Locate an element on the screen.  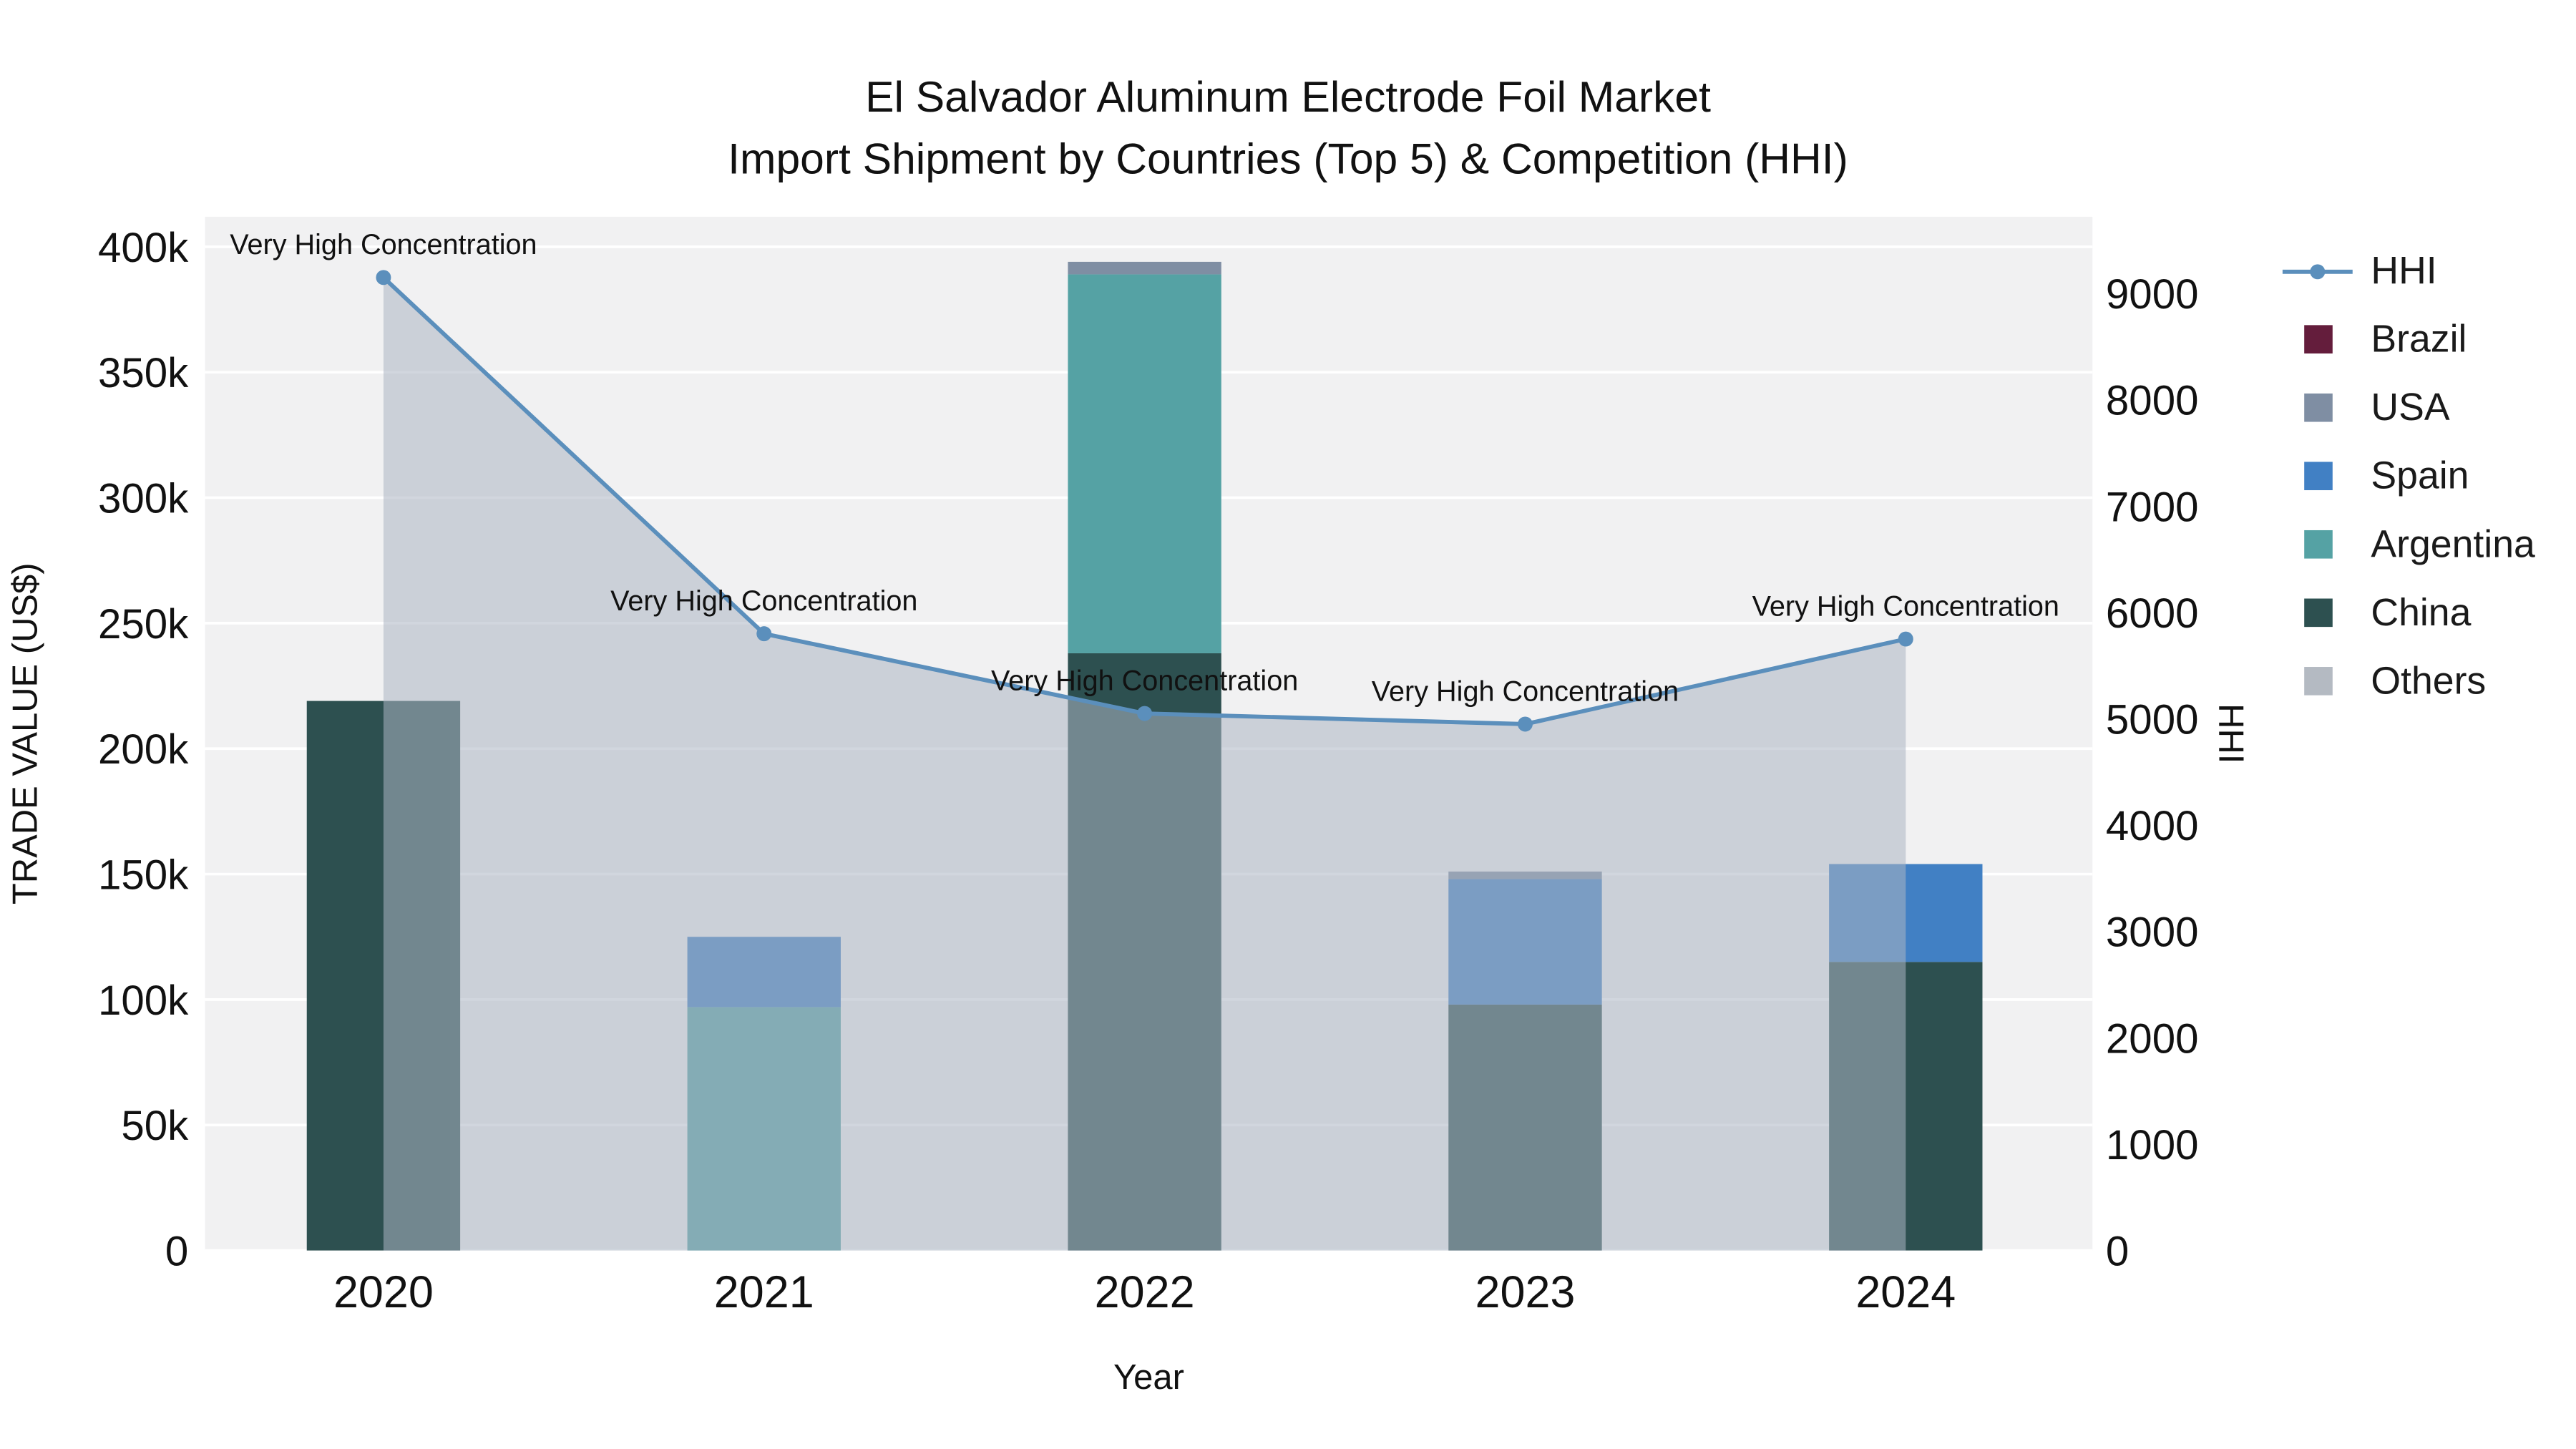
legend-item-spain: Spain is located at coordinates (2408, 475).